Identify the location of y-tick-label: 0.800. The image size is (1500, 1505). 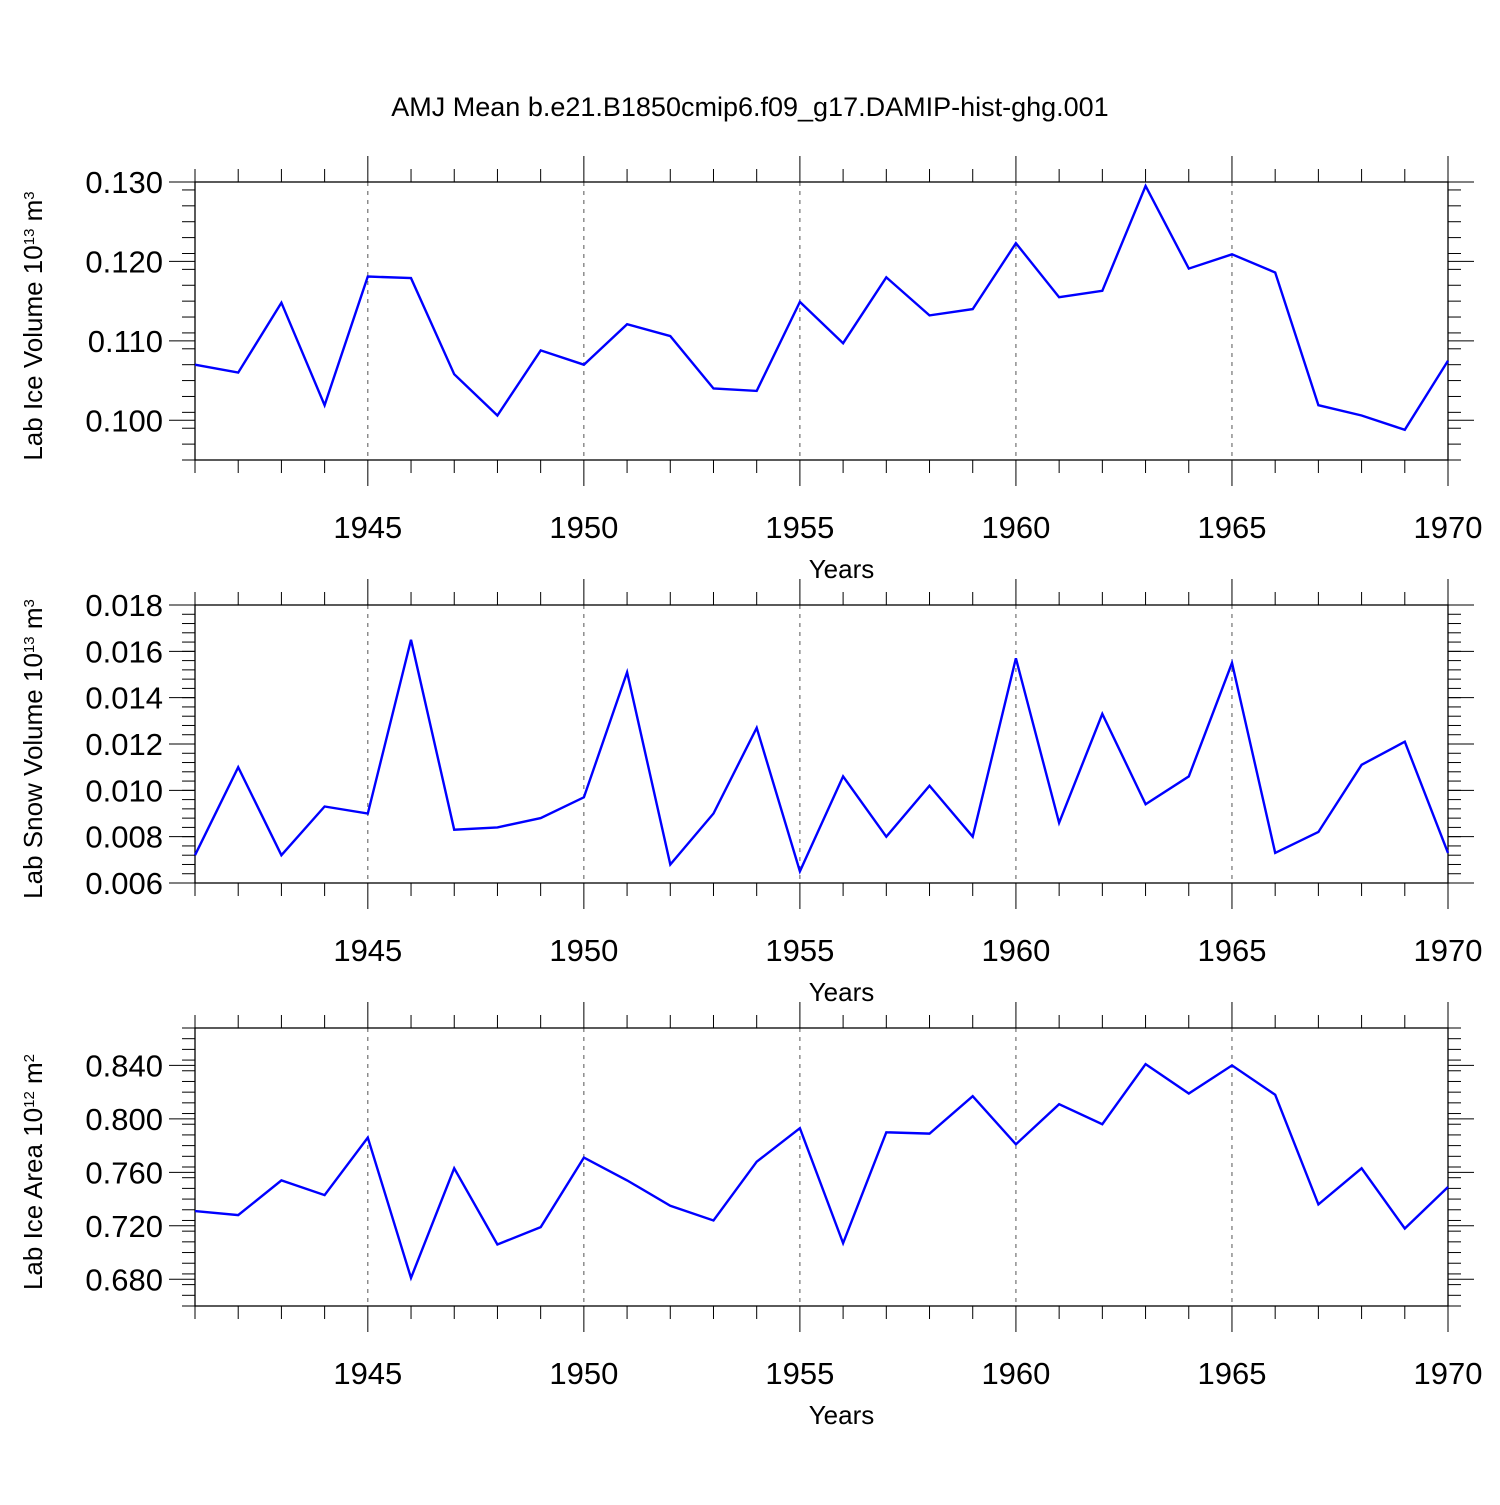
(124, 1119).